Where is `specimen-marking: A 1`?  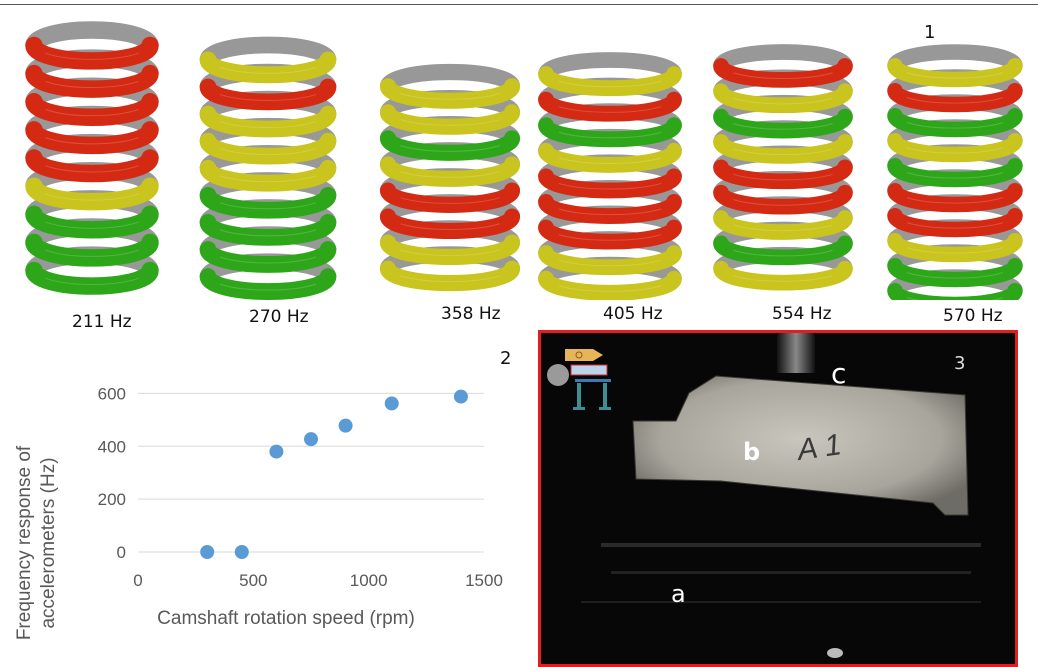 specimen-marking: A 1 is located at coordinates (818, 447).